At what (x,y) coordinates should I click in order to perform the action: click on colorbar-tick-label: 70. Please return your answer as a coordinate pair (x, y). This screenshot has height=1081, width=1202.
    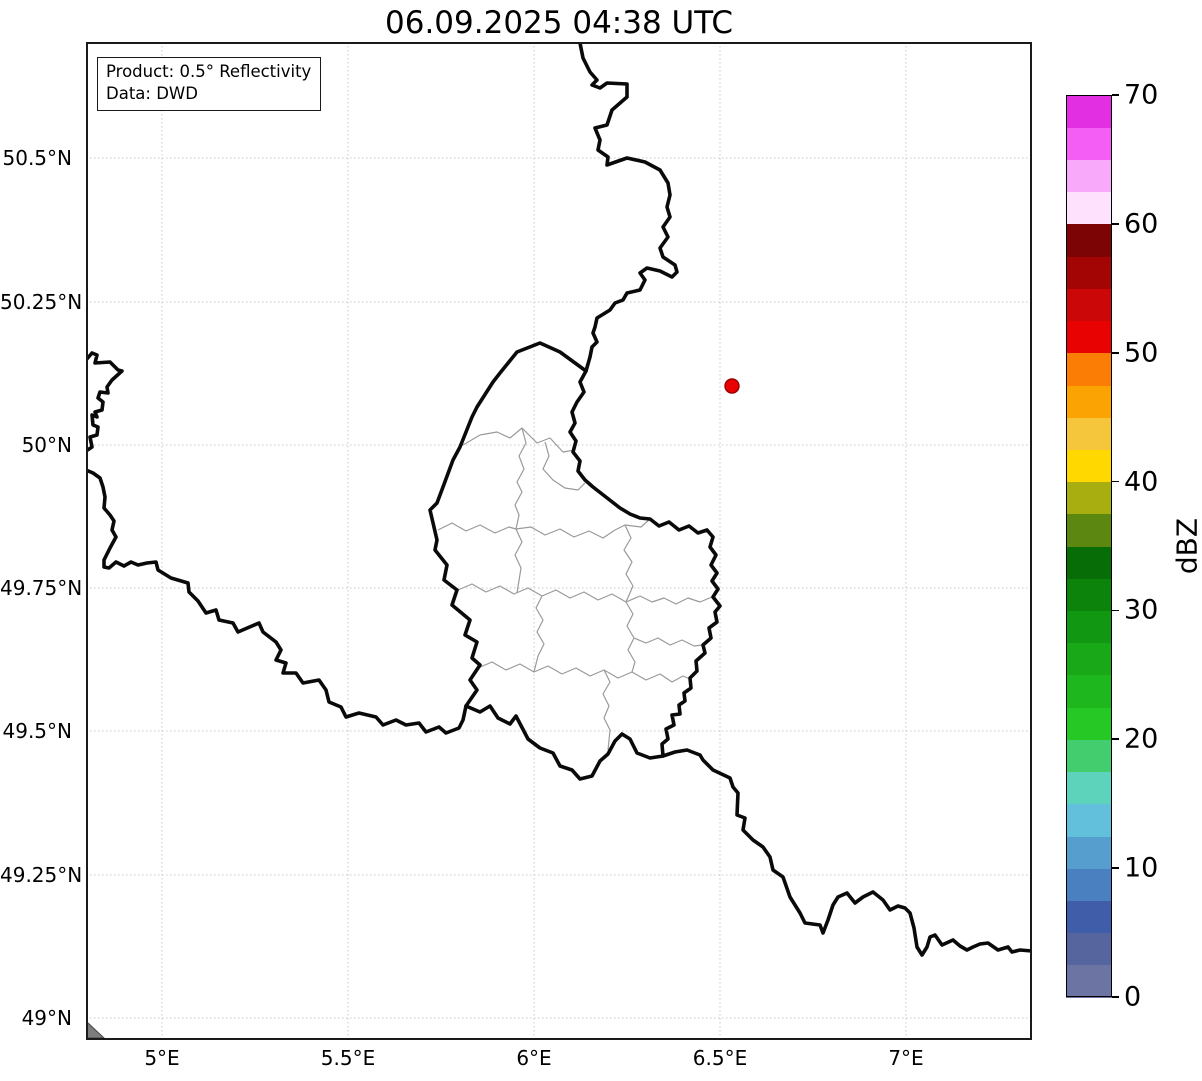
    Looking at the image, I should click on (1141, 95).